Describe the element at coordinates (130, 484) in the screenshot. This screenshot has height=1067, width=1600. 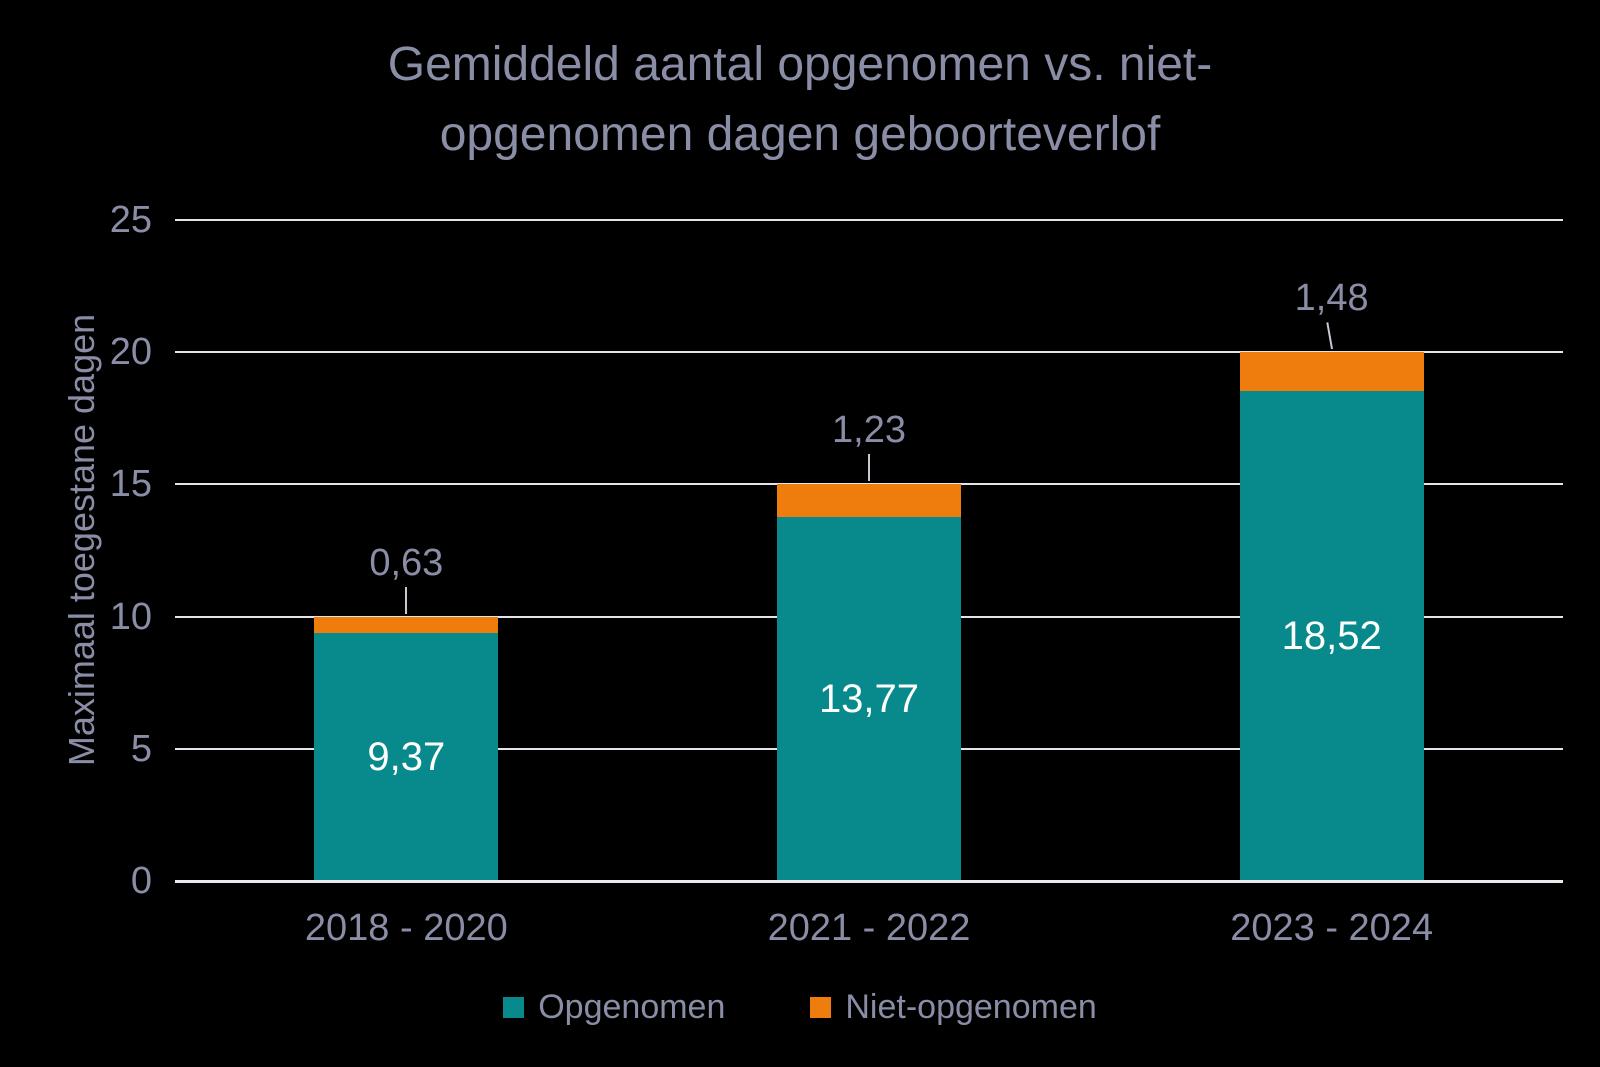
I see `y-tick-label: 15` at that location.